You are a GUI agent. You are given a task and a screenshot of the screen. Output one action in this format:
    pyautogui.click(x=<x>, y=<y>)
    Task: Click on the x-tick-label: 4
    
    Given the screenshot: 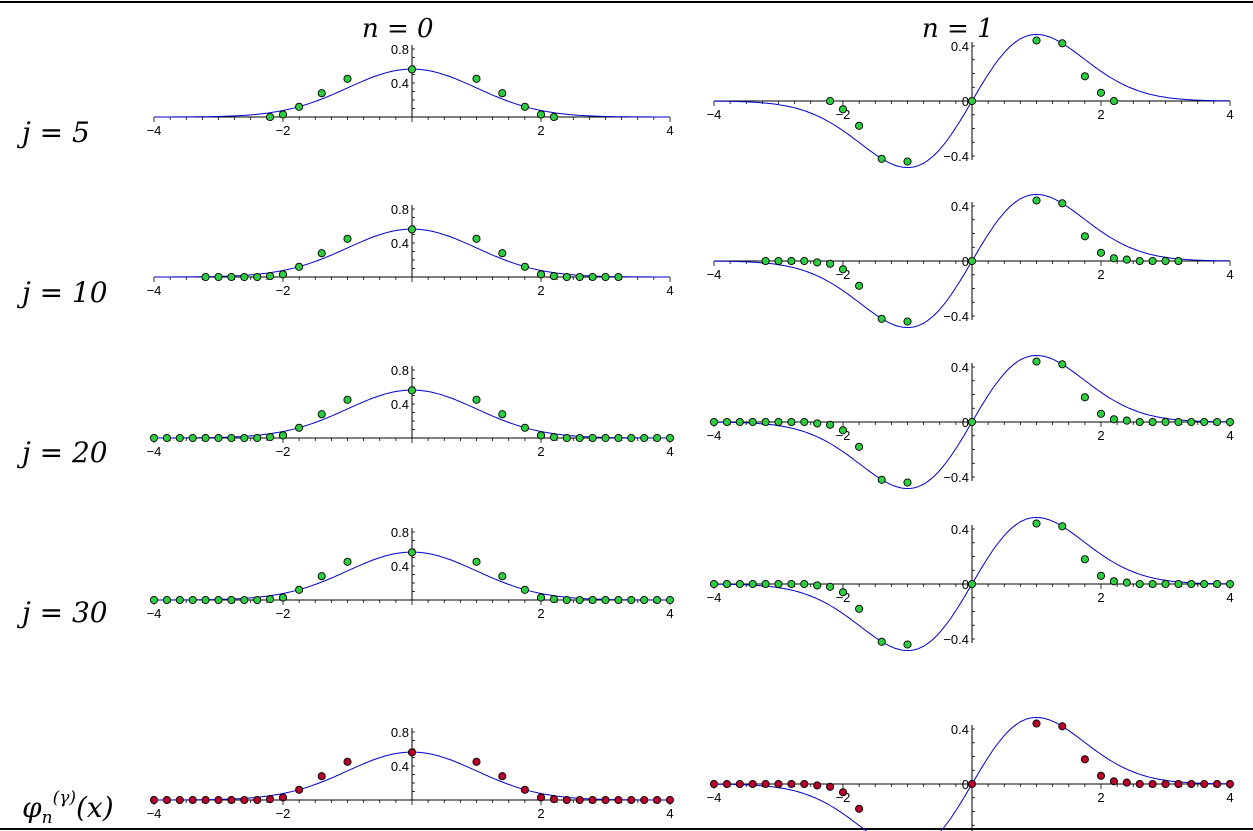 What is the action you would take?
    pyautogui.click(x=1229, y=274)
    